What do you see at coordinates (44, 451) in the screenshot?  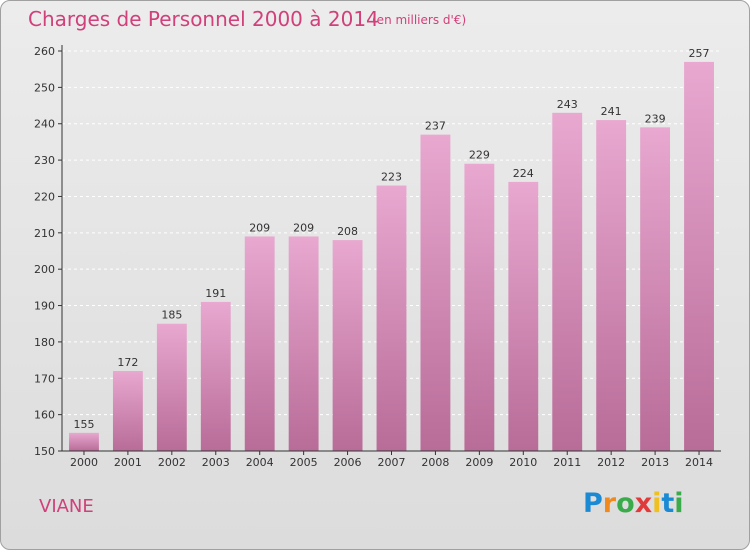 I see `y-tick-label: 150` at bounding box center [44, 451].